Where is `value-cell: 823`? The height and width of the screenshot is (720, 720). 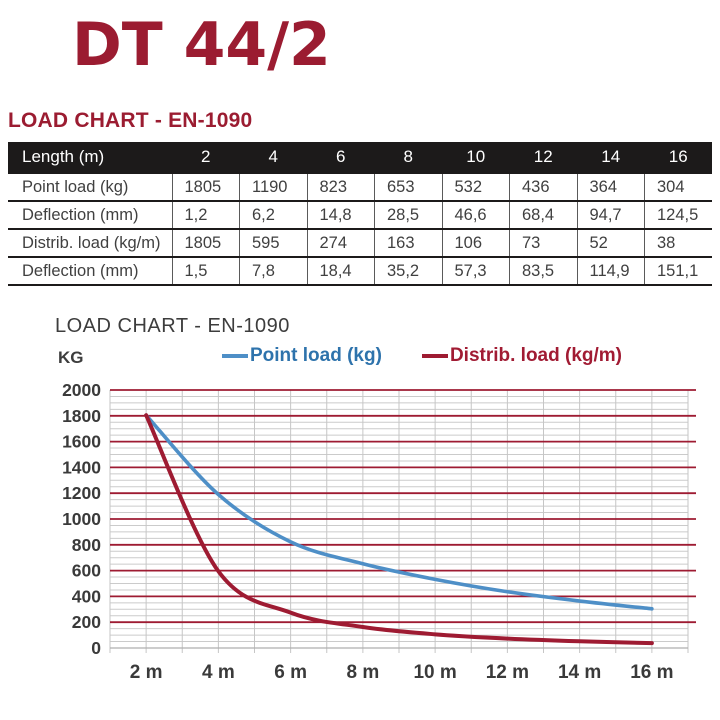
value-cell: 823 is located at coordinates (340, 187).